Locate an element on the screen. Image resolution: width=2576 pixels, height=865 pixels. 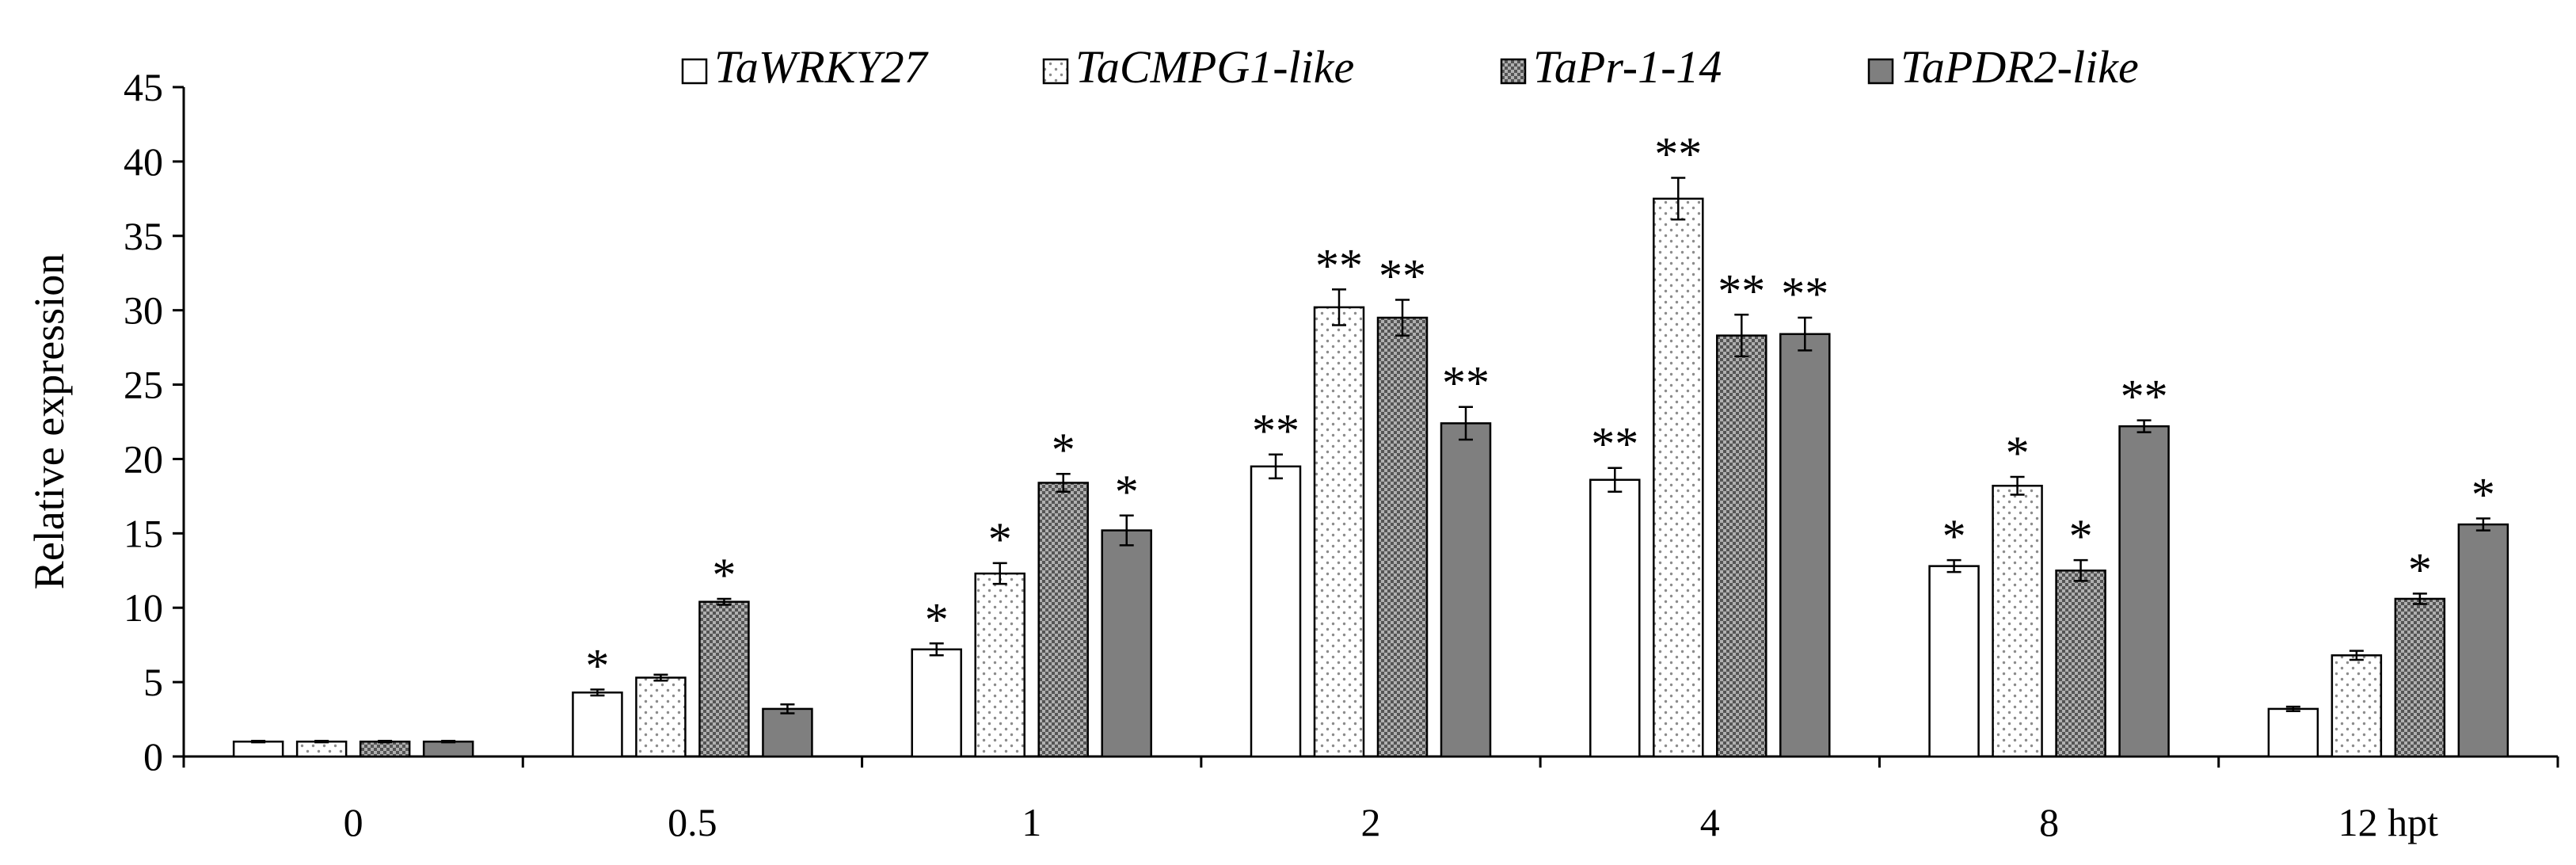
y-tick-label: 25 is located at coordinates (143, 385).